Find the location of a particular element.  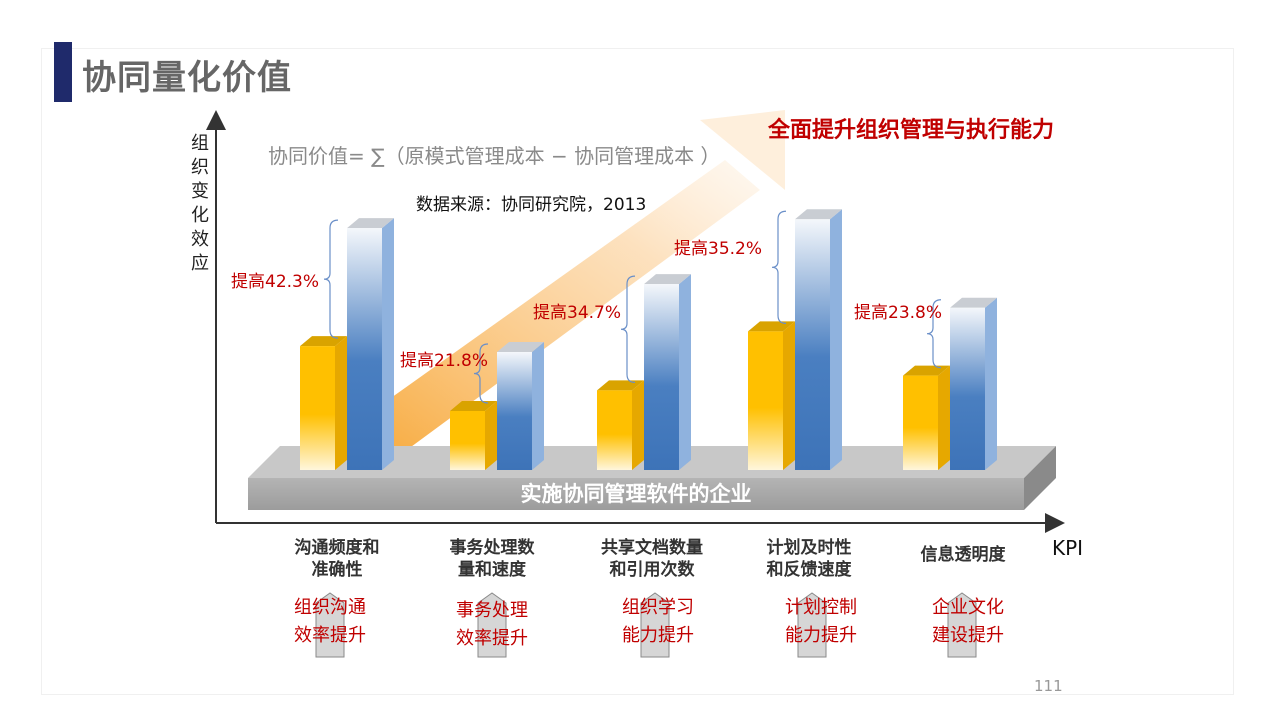

base-label: 实施协同管理软件的企业 is located at coordinates (636, 494).